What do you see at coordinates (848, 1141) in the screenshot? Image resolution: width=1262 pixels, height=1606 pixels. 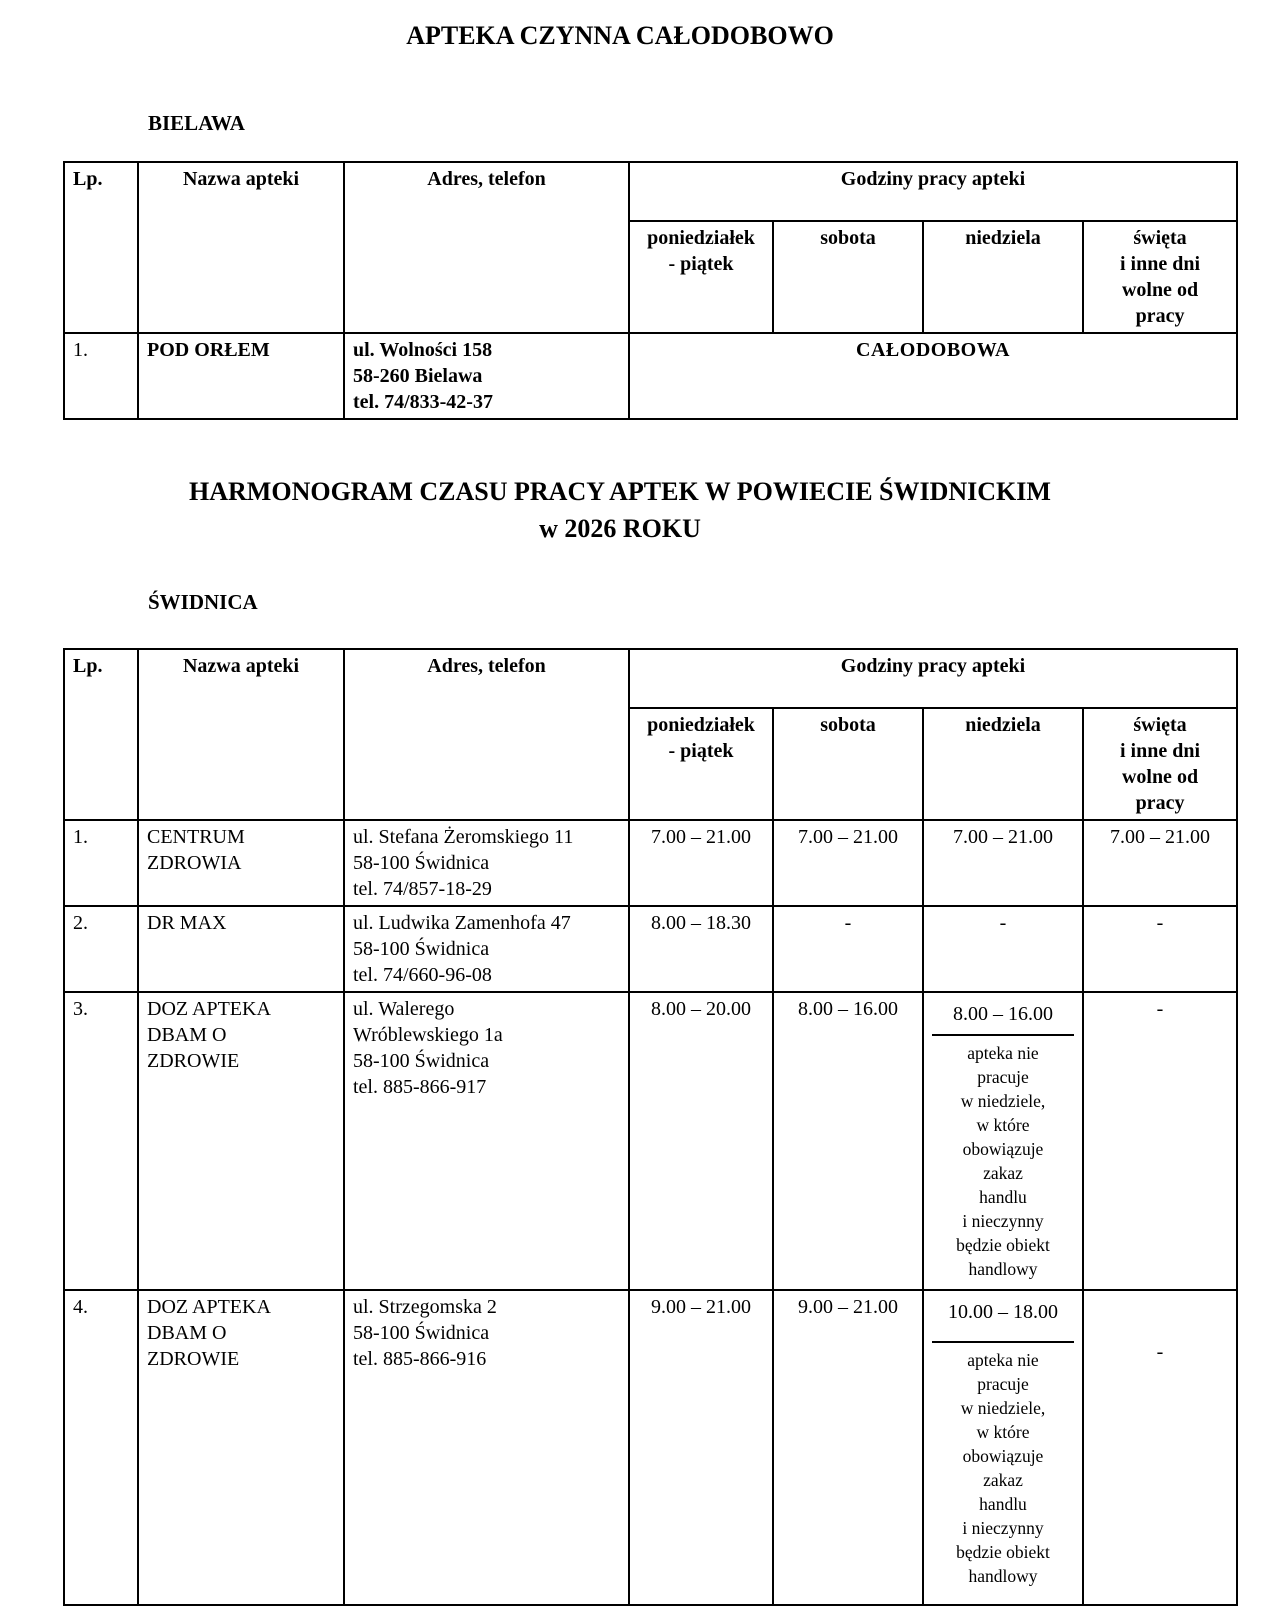 I see `hours-saturday: 8.00 – 16.00` at bounding box center [848, 1141].